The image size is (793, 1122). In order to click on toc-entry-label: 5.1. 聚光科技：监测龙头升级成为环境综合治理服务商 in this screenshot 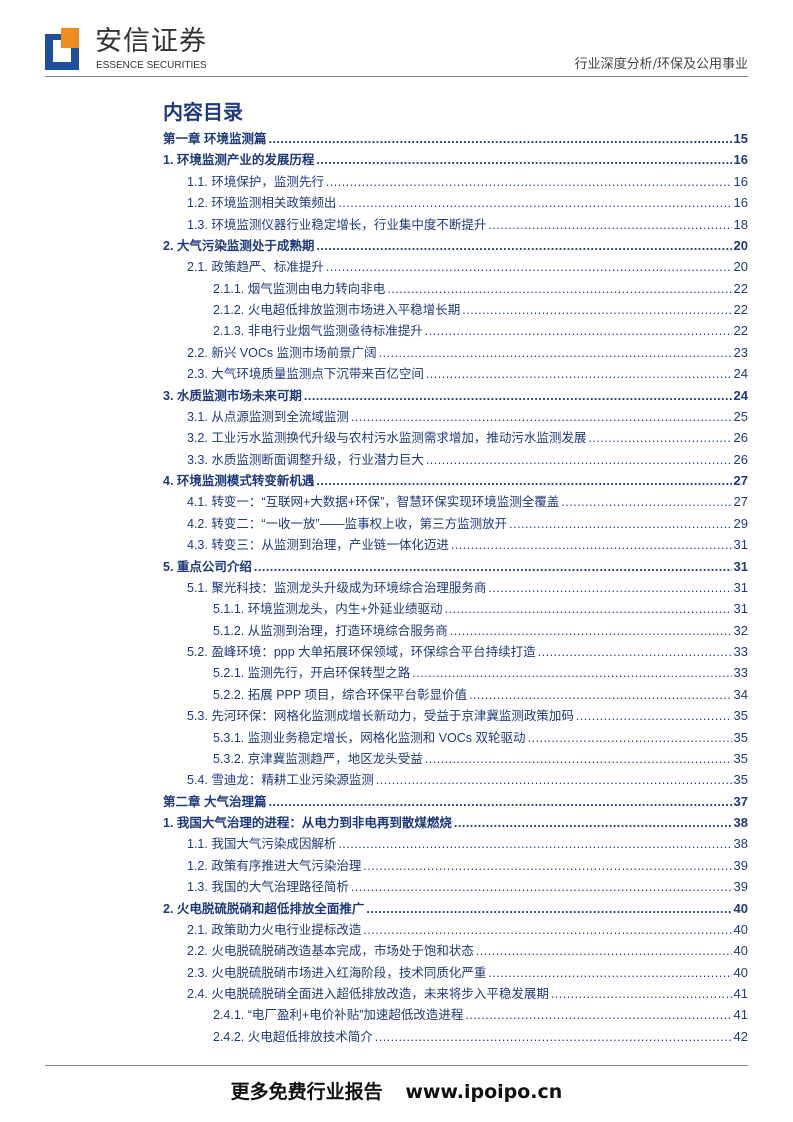, I will do `click(337, 587)`.